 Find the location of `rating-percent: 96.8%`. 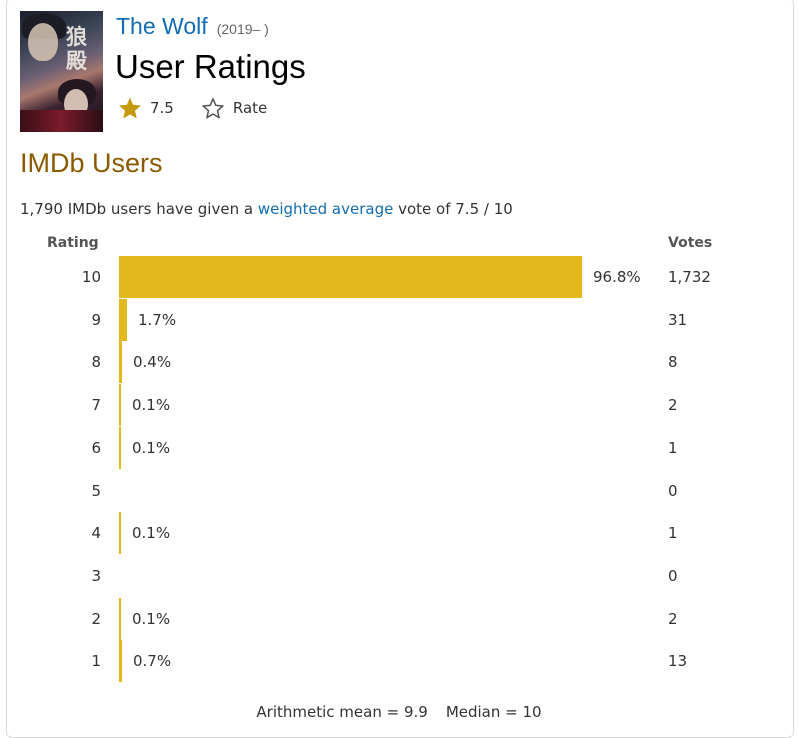

rating-percent: 96.8% is located at coordinates (617, 277).